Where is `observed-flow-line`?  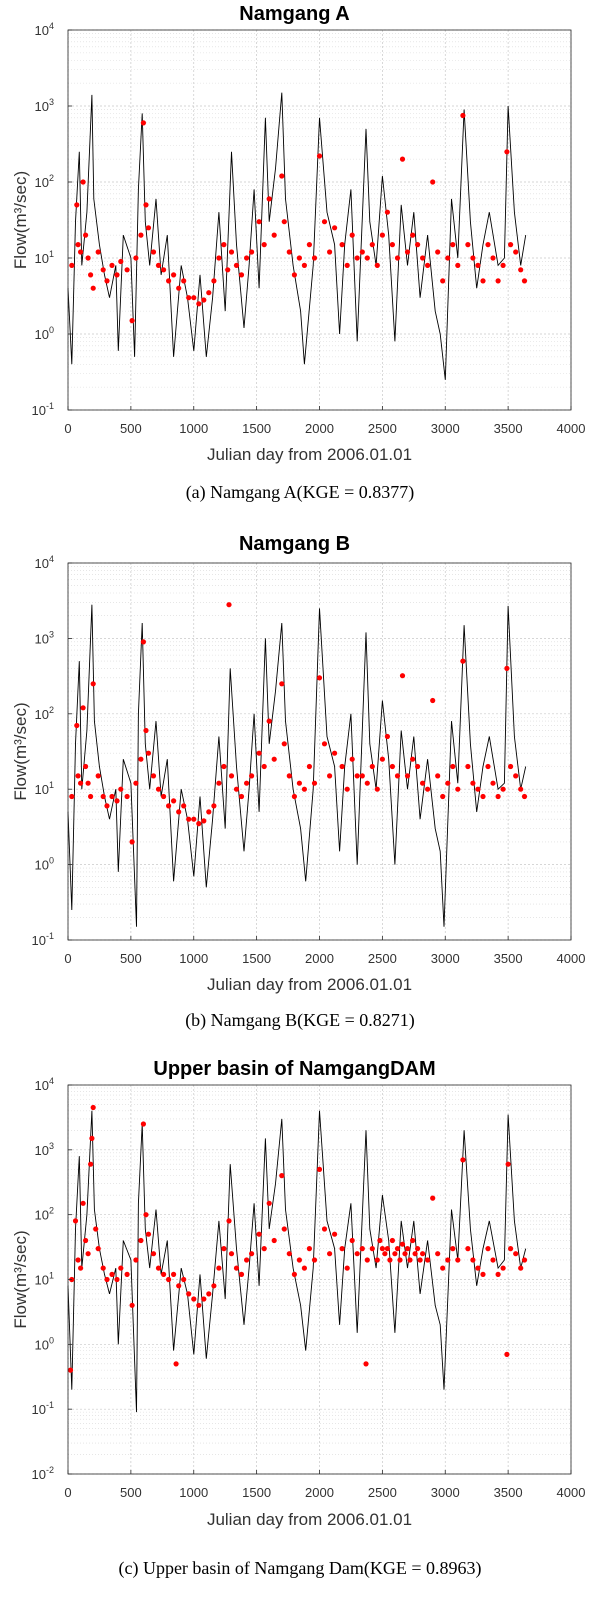
observed-flow-line is located at coordinates (297, 236).